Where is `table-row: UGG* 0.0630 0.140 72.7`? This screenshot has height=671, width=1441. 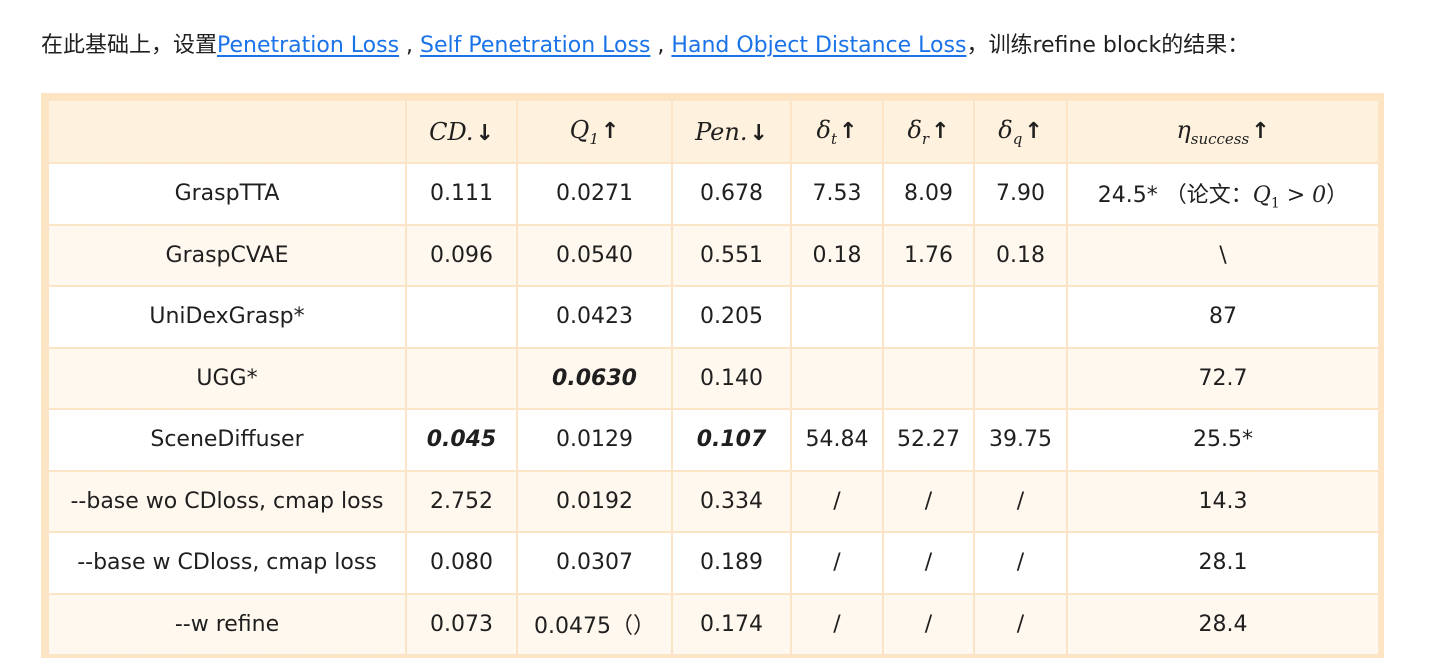
table-row: UGG* 0.0630 0.140 72.7 is located at coordinates (713, 378).